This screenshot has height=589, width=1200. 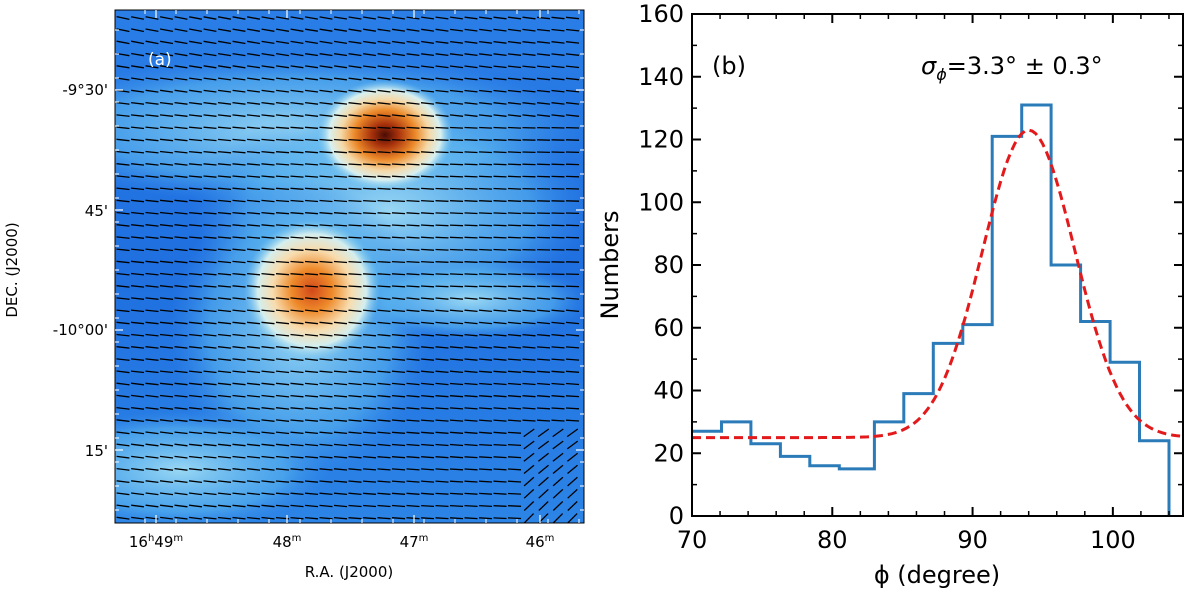 What do you see at coordinates (948, 429) in the screenshot?
I see `histogram-bin` at bounding box center [948, 429].